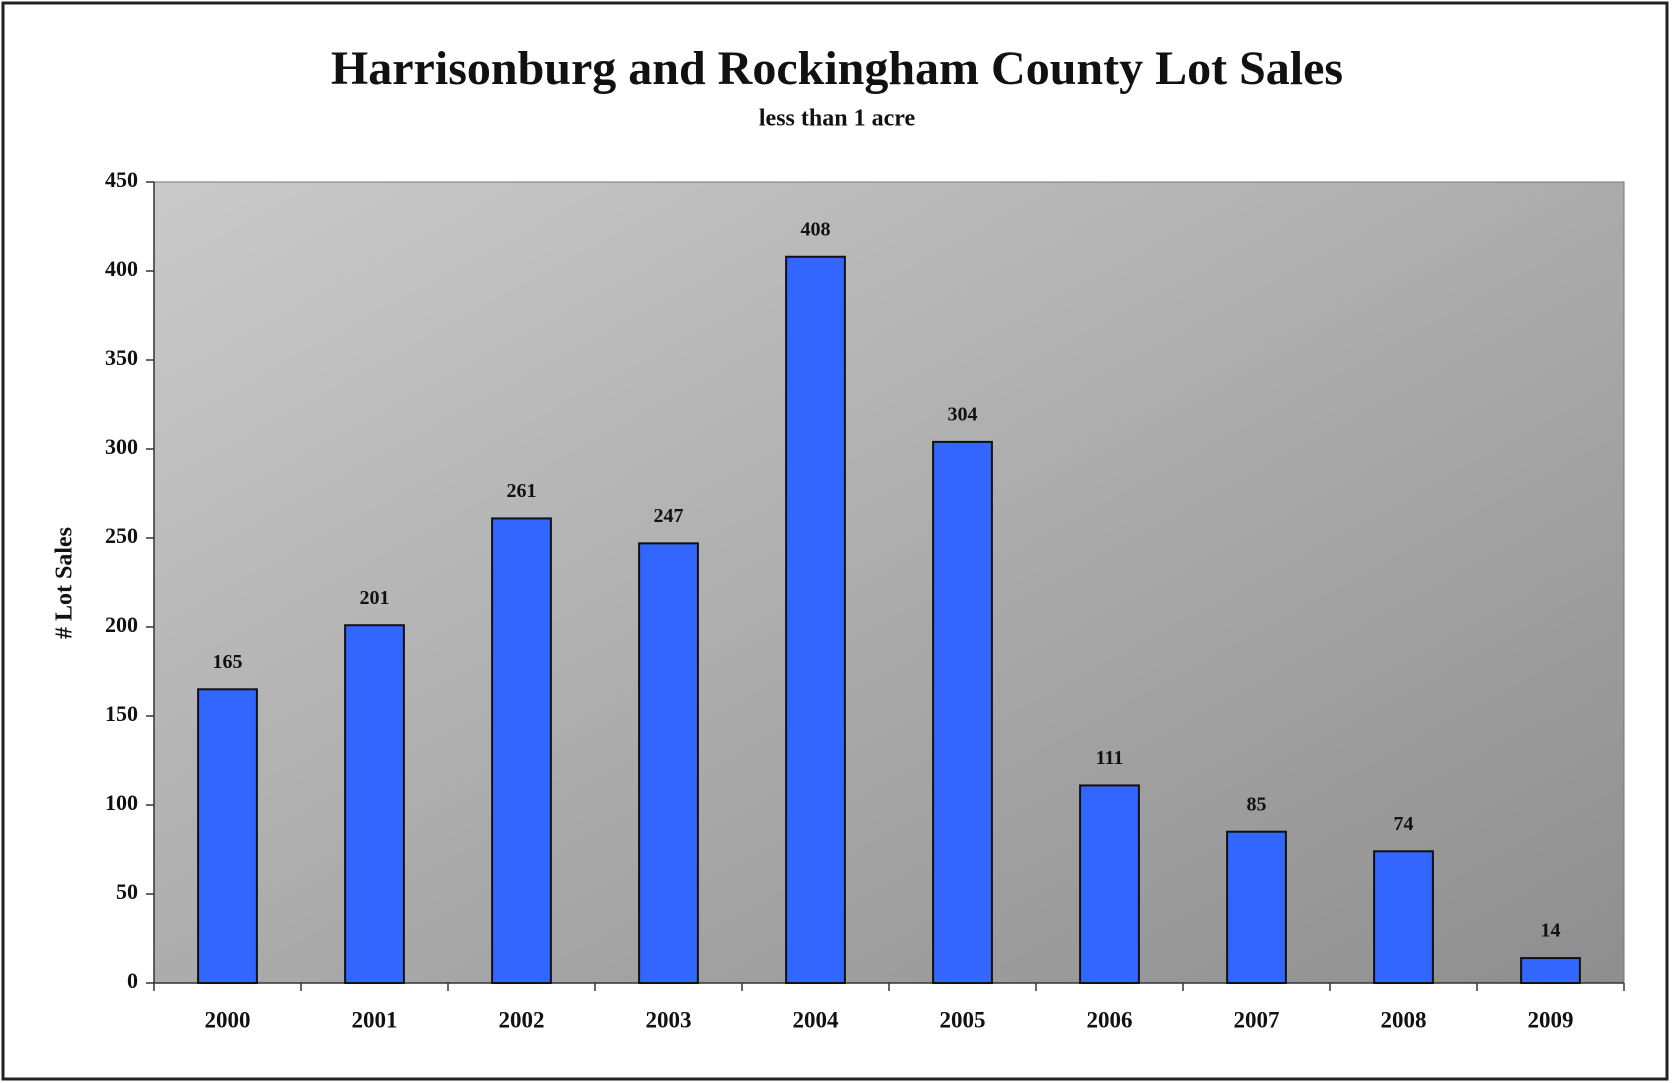 The height and width of the screenshot is (1083, 1673). What do you see at coordinates (669, 516) in the screenshot?
I see `data-label: 247` at bounding box center [669, 516].